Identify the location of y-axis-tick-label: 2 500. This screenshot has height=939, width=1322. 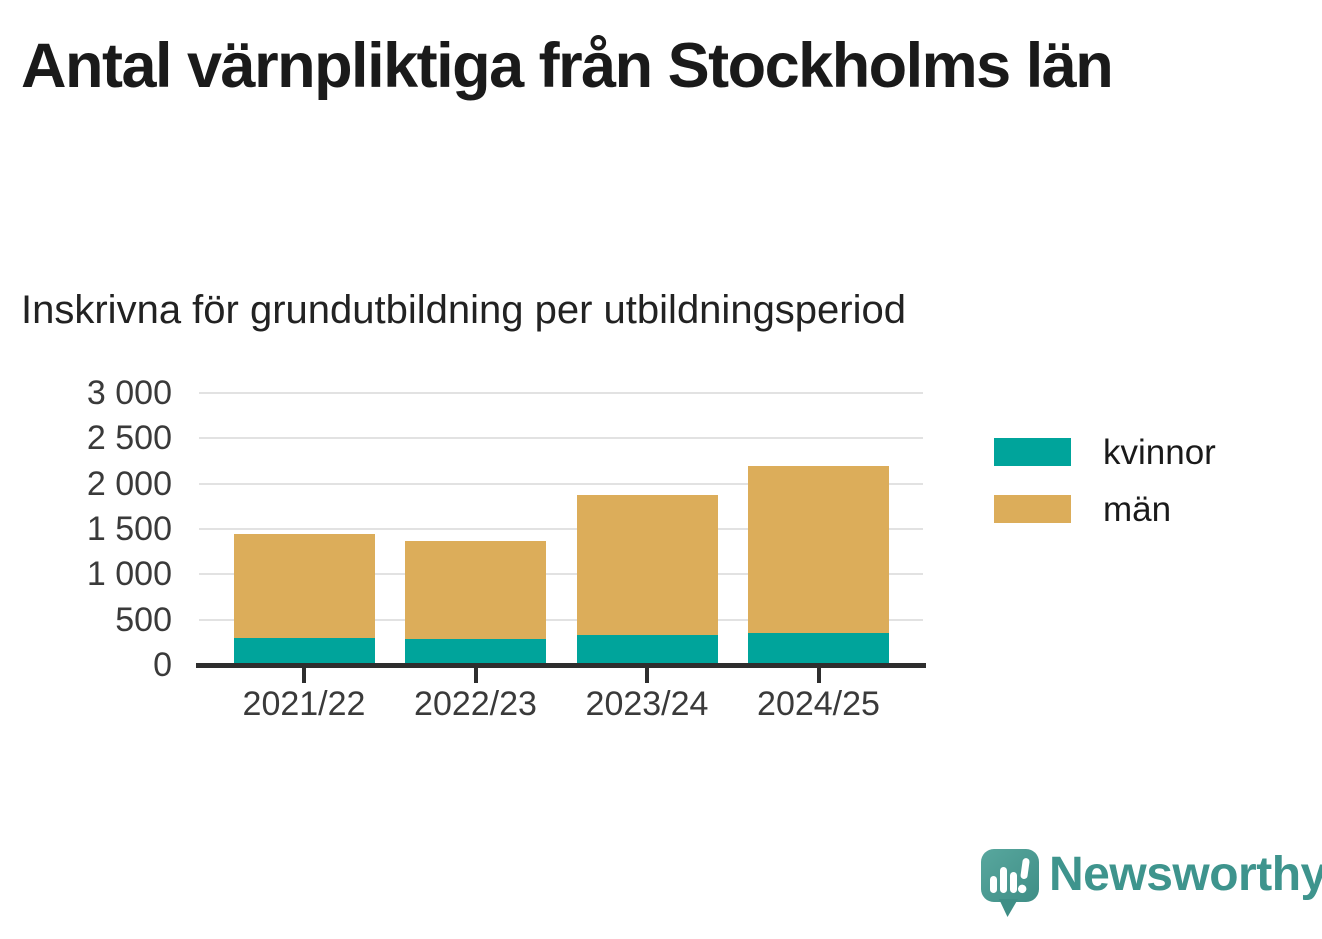
(129, 438).